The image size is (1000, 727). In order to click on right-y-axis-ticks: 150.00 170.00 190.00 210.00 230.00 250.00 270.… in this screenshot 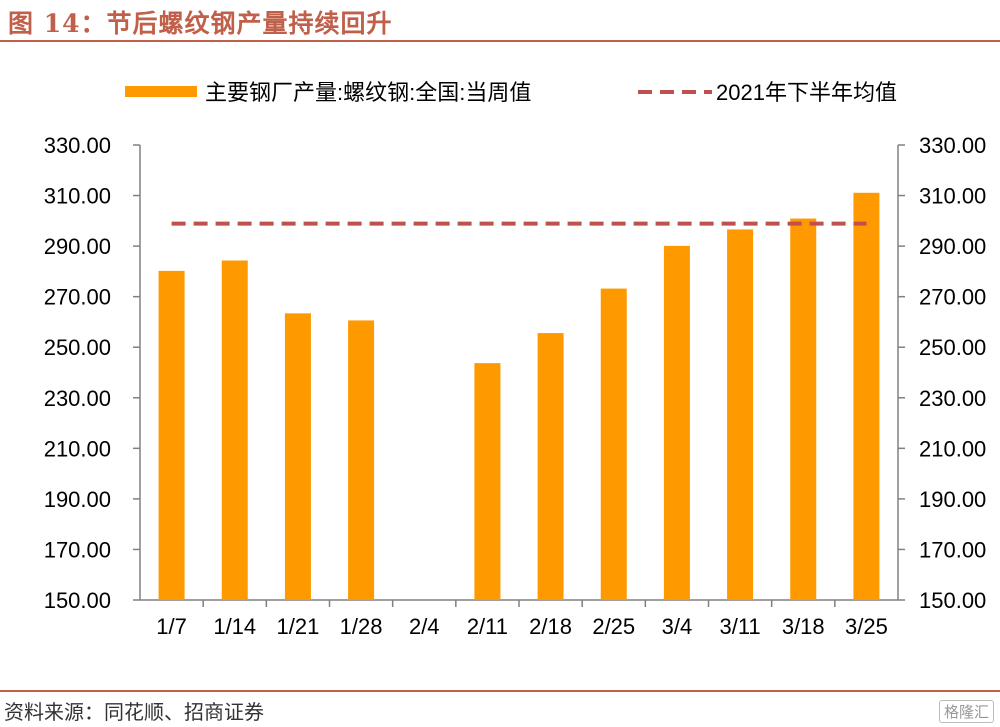, I will do `click(942, 373)`.